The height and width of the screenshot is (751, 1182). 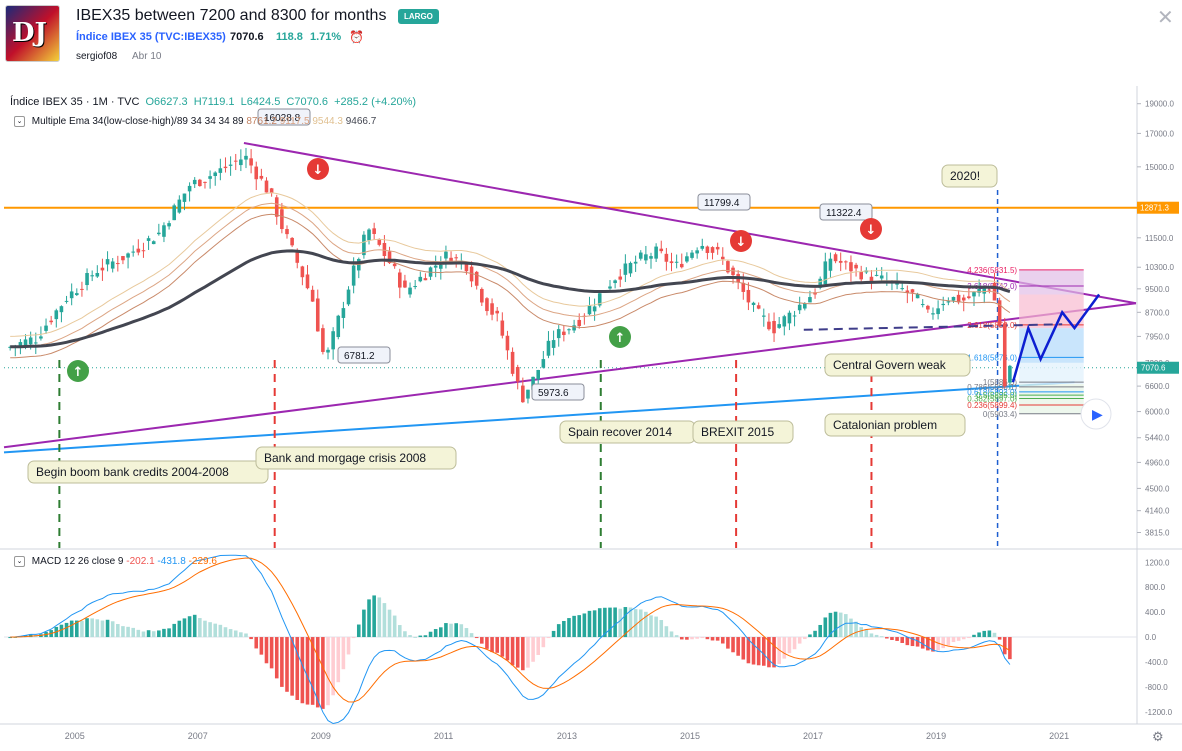 What do you see at coordinates (151, 37) in the screenshot?
I see `symbol-link: Índice IBEX 35 (TVC:IBEX35)` at bounding box center [151, 37].